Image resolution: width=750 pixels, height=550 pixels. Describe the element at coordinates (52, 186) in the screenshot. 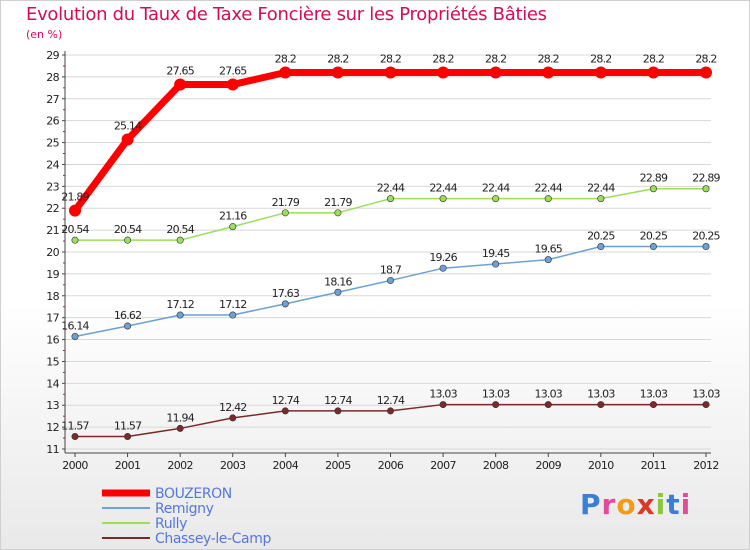

I see `y-tick-label: 23` at that location.